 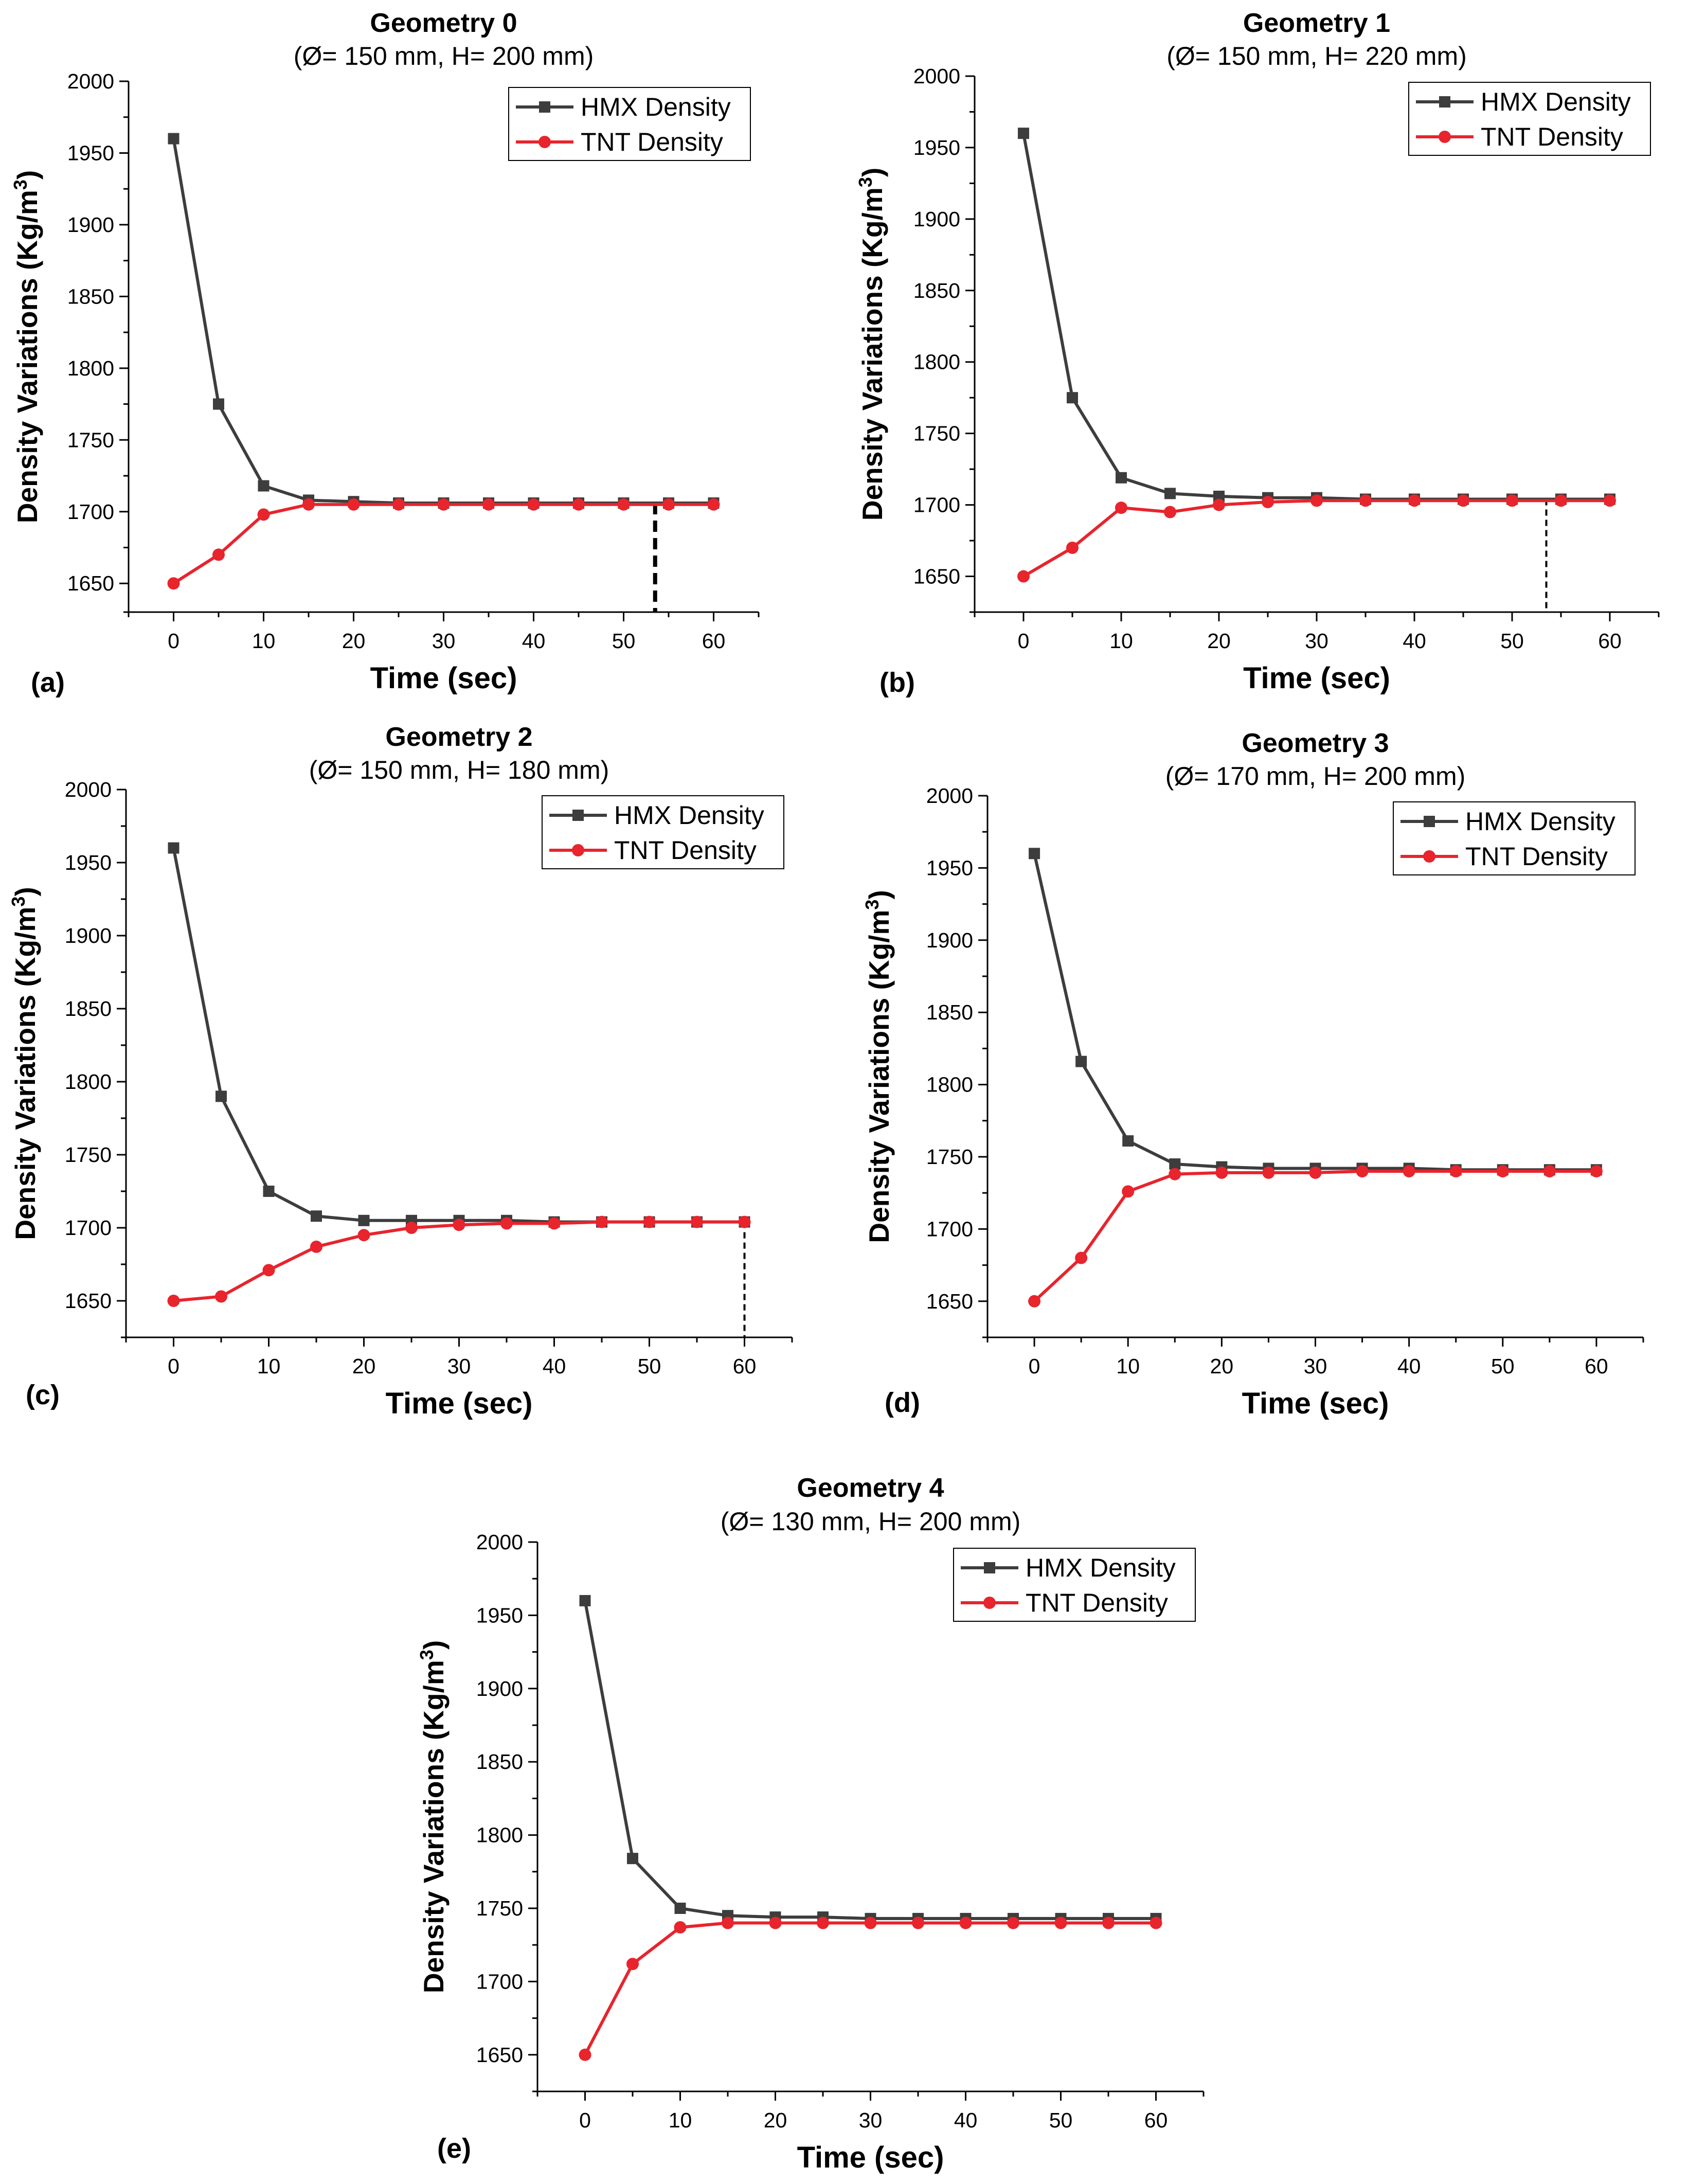 What do you see at coordinates (902, 1402) in the screenshot?
I see `panel-label: (d)` at bounding box center [902, 1402].